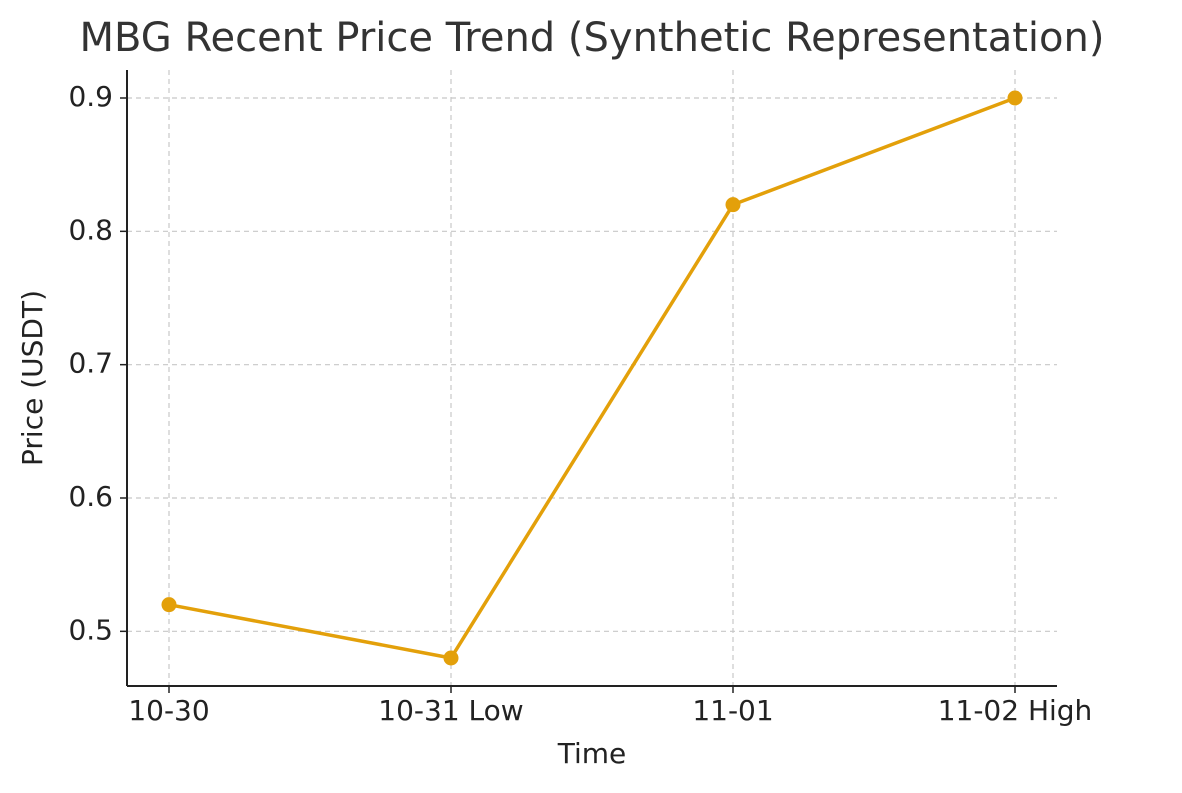 The height and width of the screenshot is (793, 1182). What do you see at coordinates (732, 710) in the screenshot?
I see `x-tick-label: 11-01` at bounding box center [732, 710].